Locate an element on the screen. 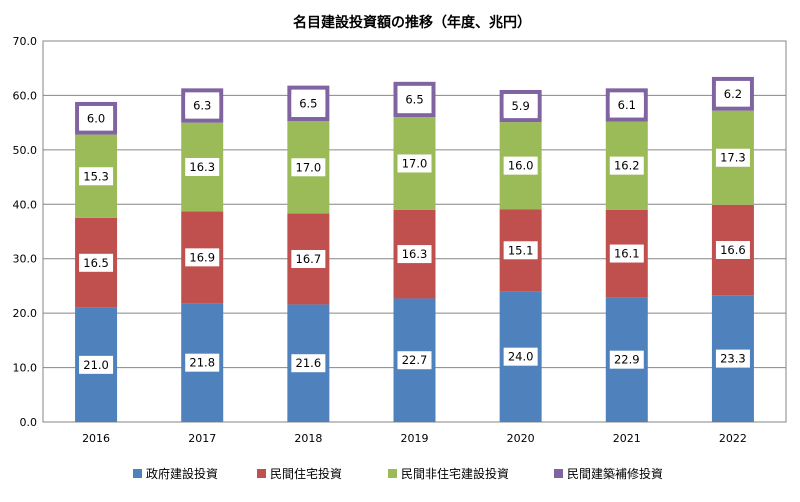 Image resolution: width=800 pixels, height=502 pixels. data-label: 23.3 is located at coordinates (733, 359).